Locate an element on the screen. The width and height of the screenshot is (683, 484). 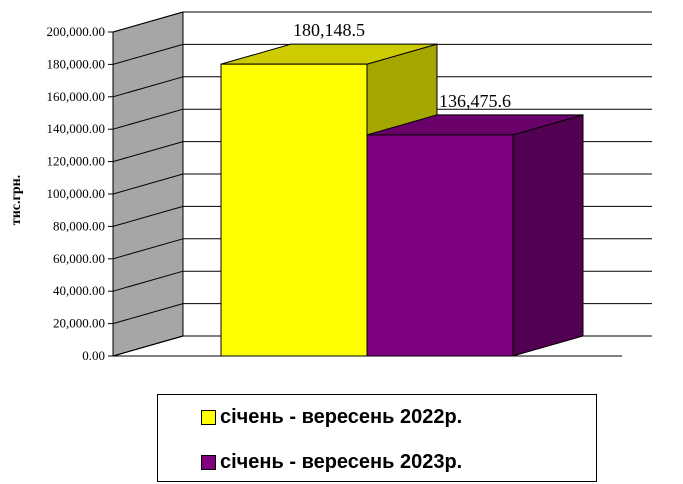
y-tick-label: 100,000.00 is located at coordinates (76, 193).